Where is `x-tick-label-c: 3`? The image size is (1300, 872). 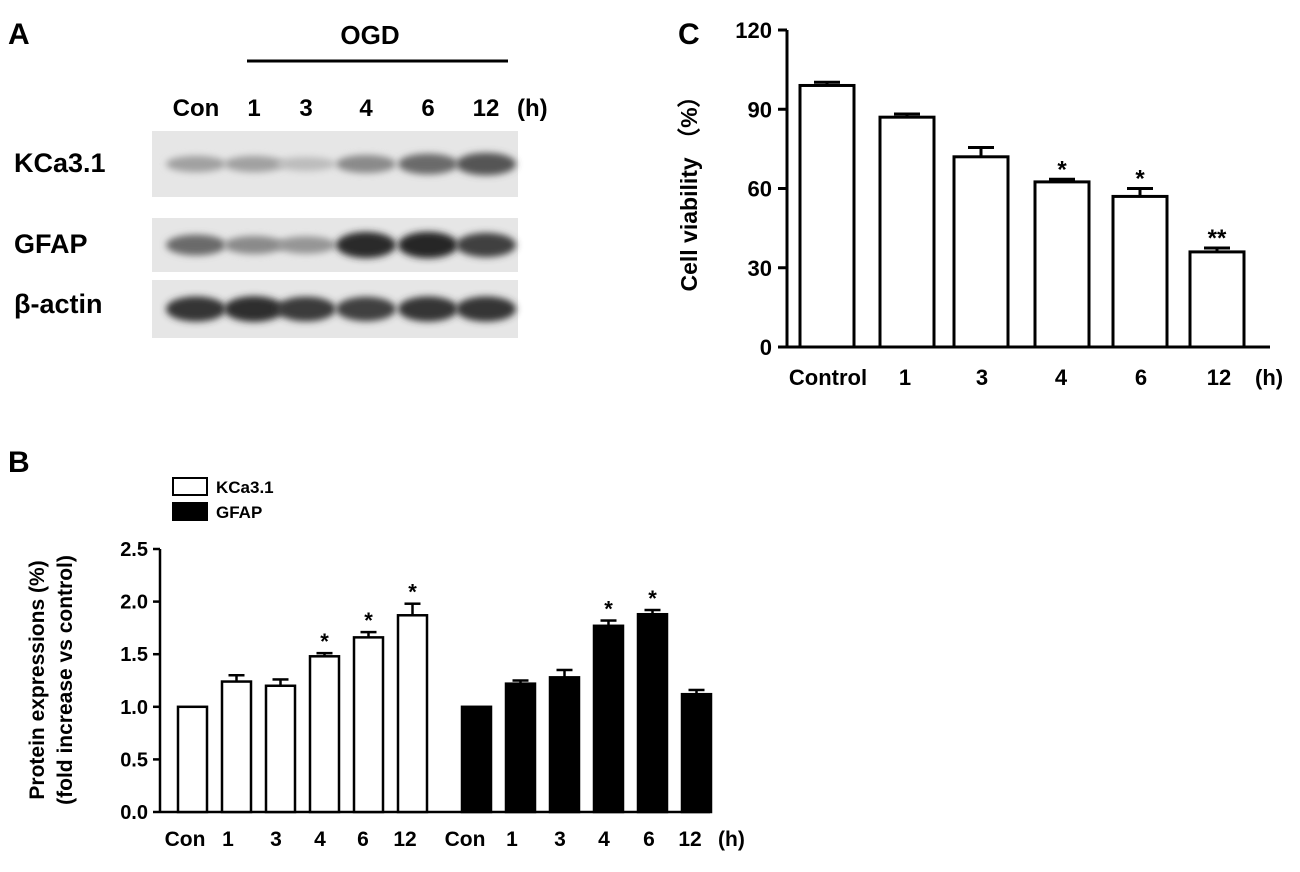
x-tick-label-c: 3 is located at coordinates (982, 377).